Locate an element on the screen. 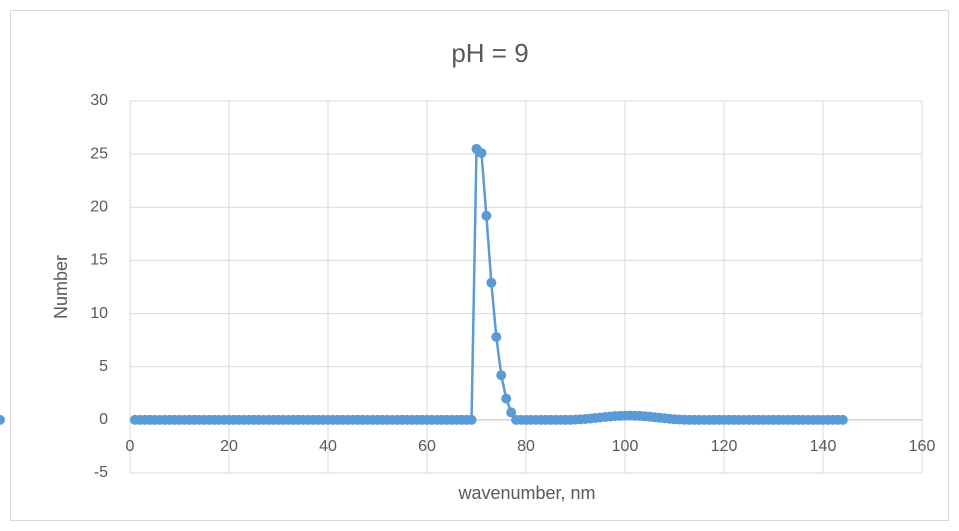 This screenshot has height=531, width=959. chart-title: pH = 9 is located at coordinates (489, 53).